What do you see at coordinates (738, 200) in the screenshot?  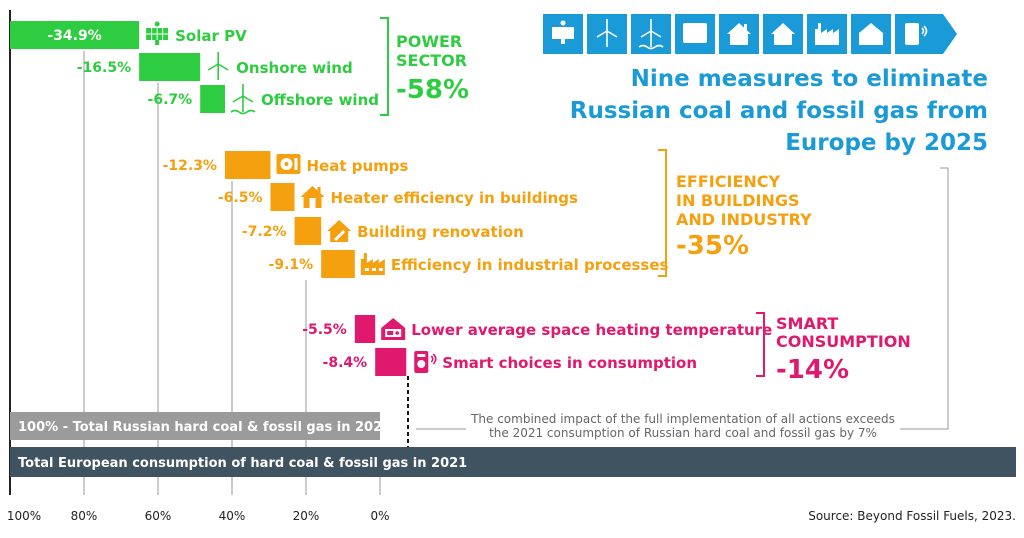 I see `group-label: IN BUILDINGS` at bounding box center [738, 200].